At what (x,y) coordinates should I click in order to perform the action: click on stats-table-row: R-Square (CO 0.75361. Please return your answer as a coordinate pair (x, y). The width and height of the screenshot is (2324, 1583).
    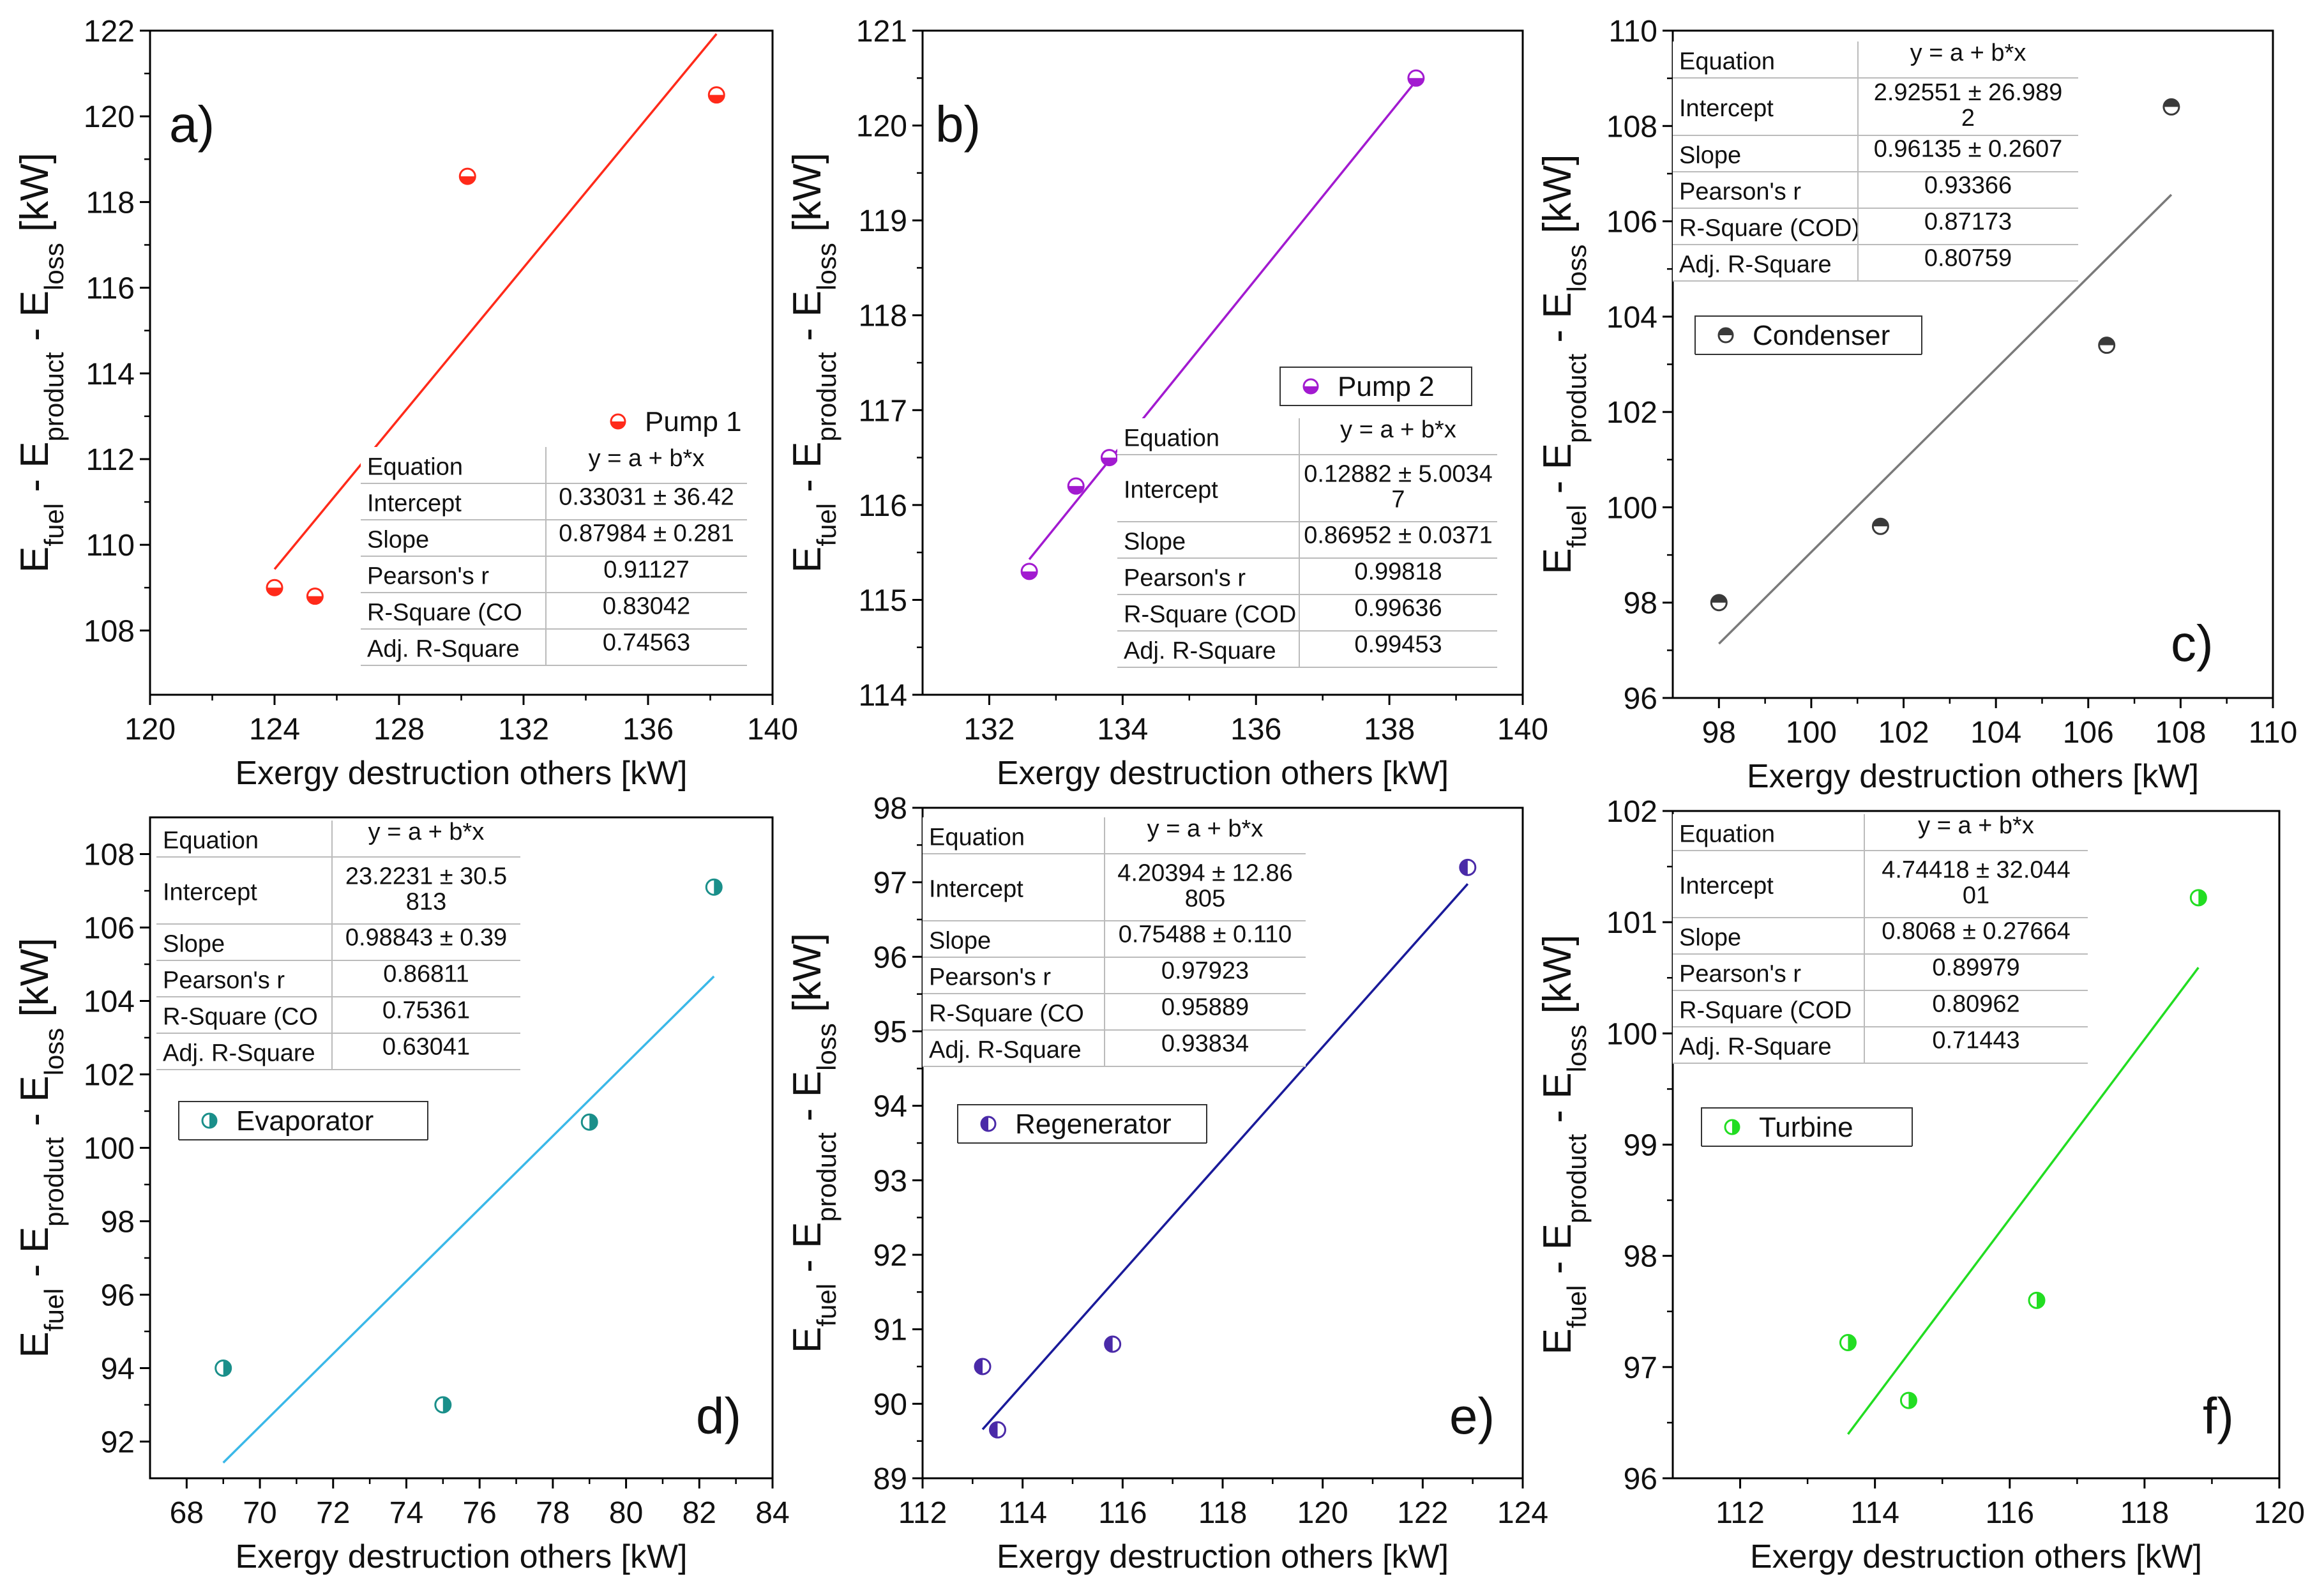
    Looking at the image, I should click on (338, 1014).